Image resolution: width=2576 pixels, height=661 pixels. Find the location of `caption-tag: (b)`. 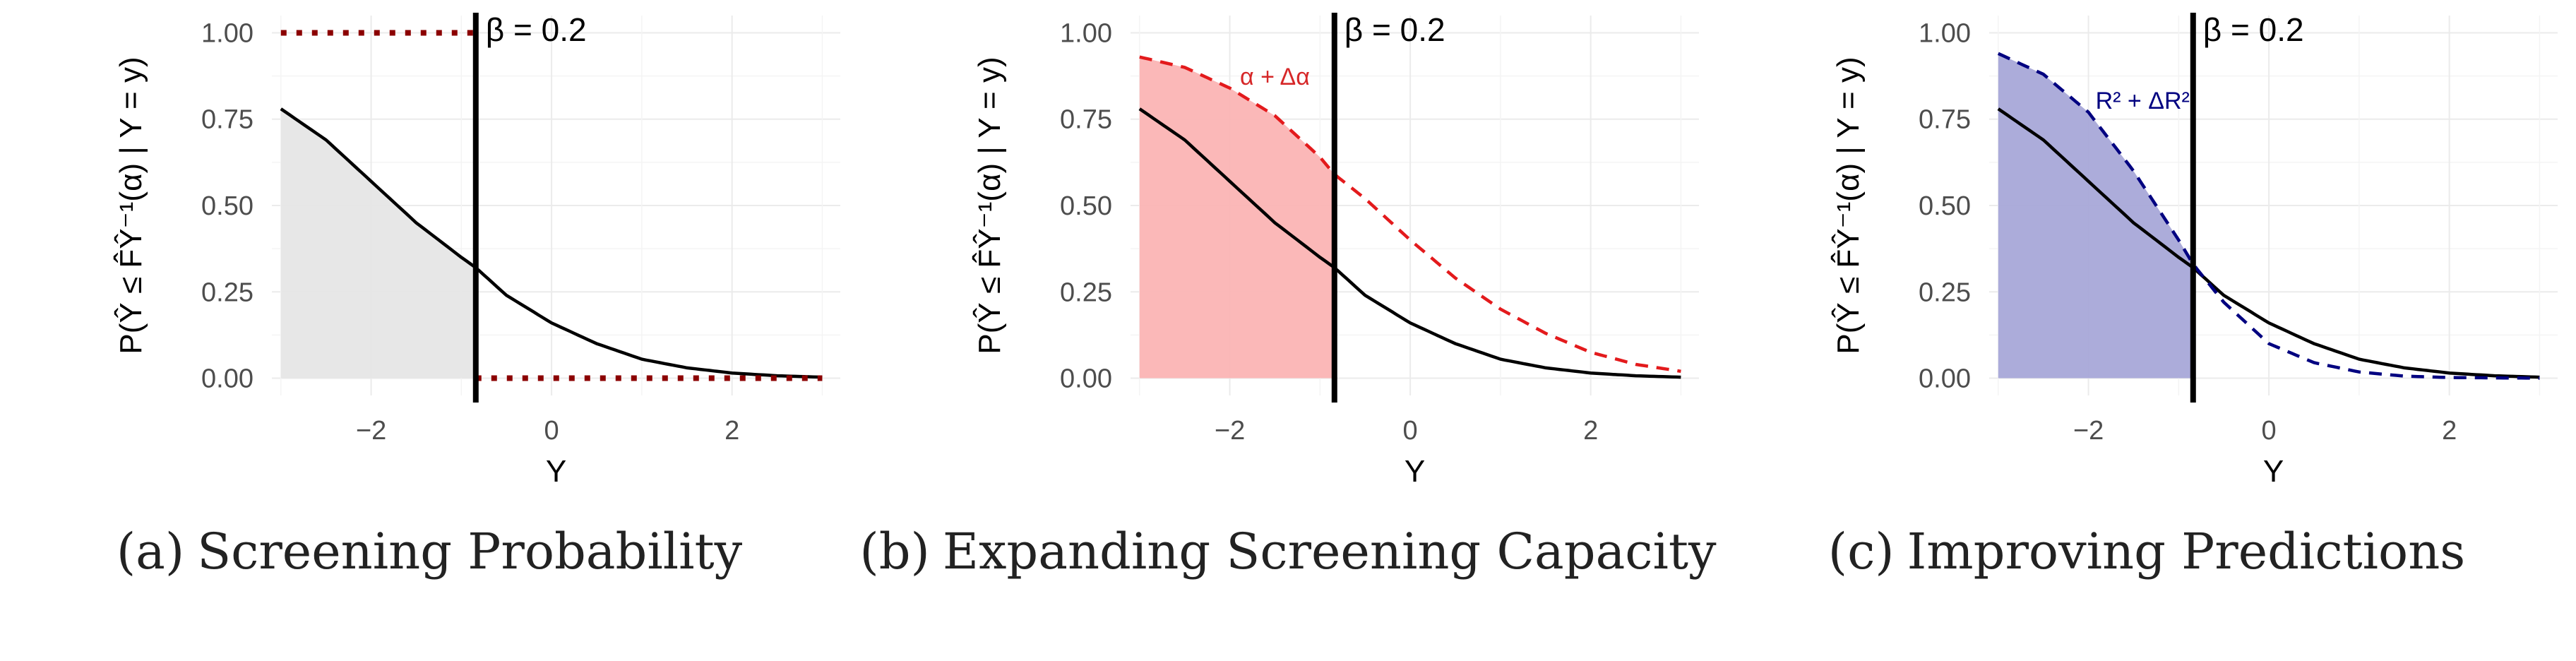

caption-tag: (b) is located at coordinates (894, 551).